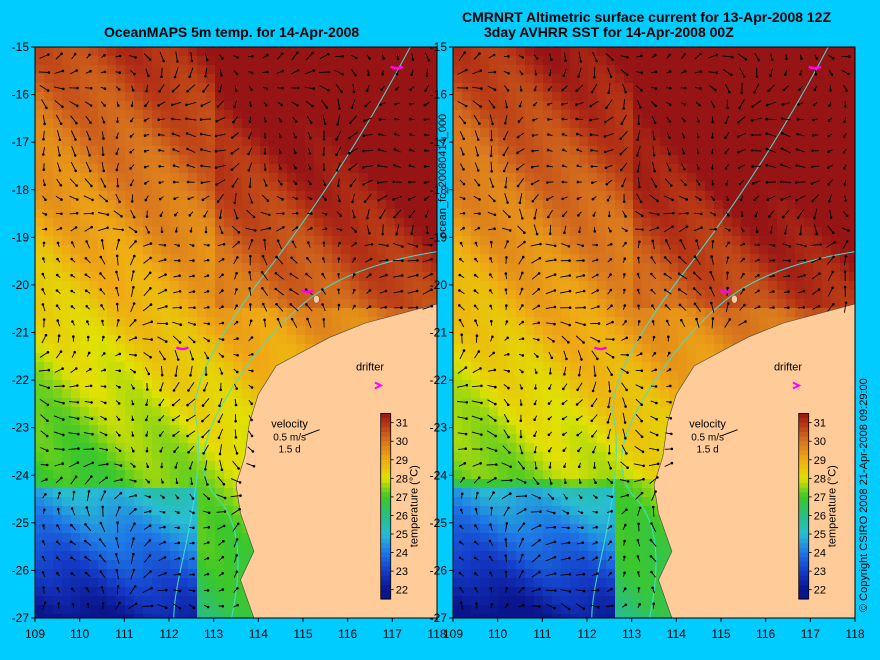  I want to click on right-panel-title-line2: 3day AVHRR SST for 14-Apr-2008 00Z, so click(609, 32).